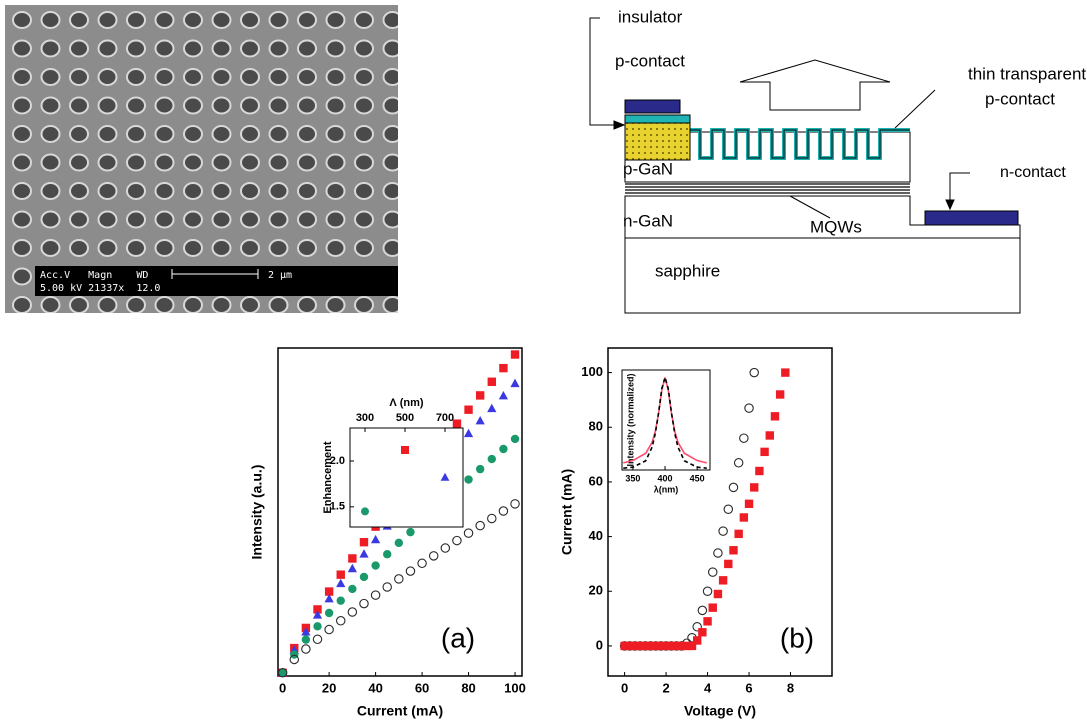 The image size is (1087, 720). Describe the element at coordinates (665, 478) in the screenshot. I see `x-tick-label: 400` at that location.